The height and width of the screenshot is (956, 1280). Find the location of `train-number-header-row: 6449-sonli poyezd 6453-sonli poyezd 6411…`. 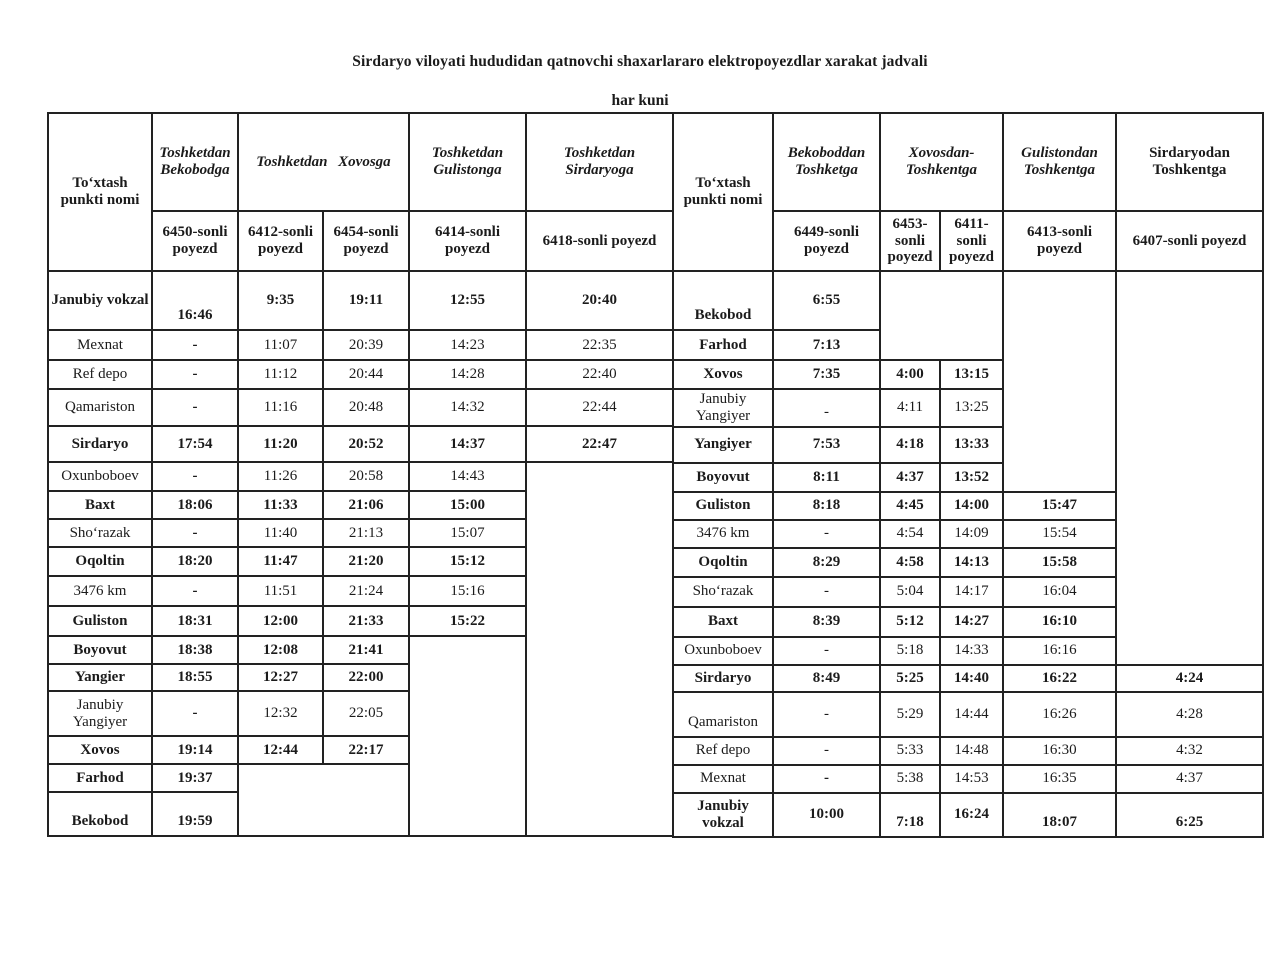

train-number-header-row: 6449-sonli poyezd 6453-sonli poyezd 6411… is located at coordinates (968, 241).